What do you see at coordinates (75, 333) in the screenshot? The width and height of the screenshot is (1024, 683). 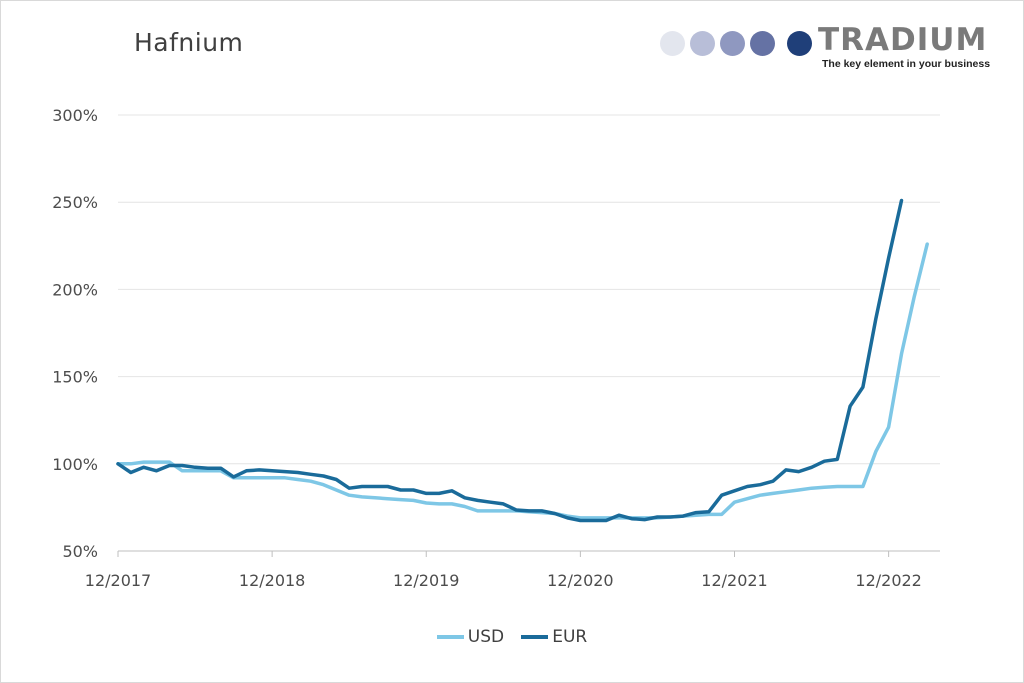 I see `y-axis: 50% 100% 150% 200% 250% 300%` at bounding box center [75, 333].